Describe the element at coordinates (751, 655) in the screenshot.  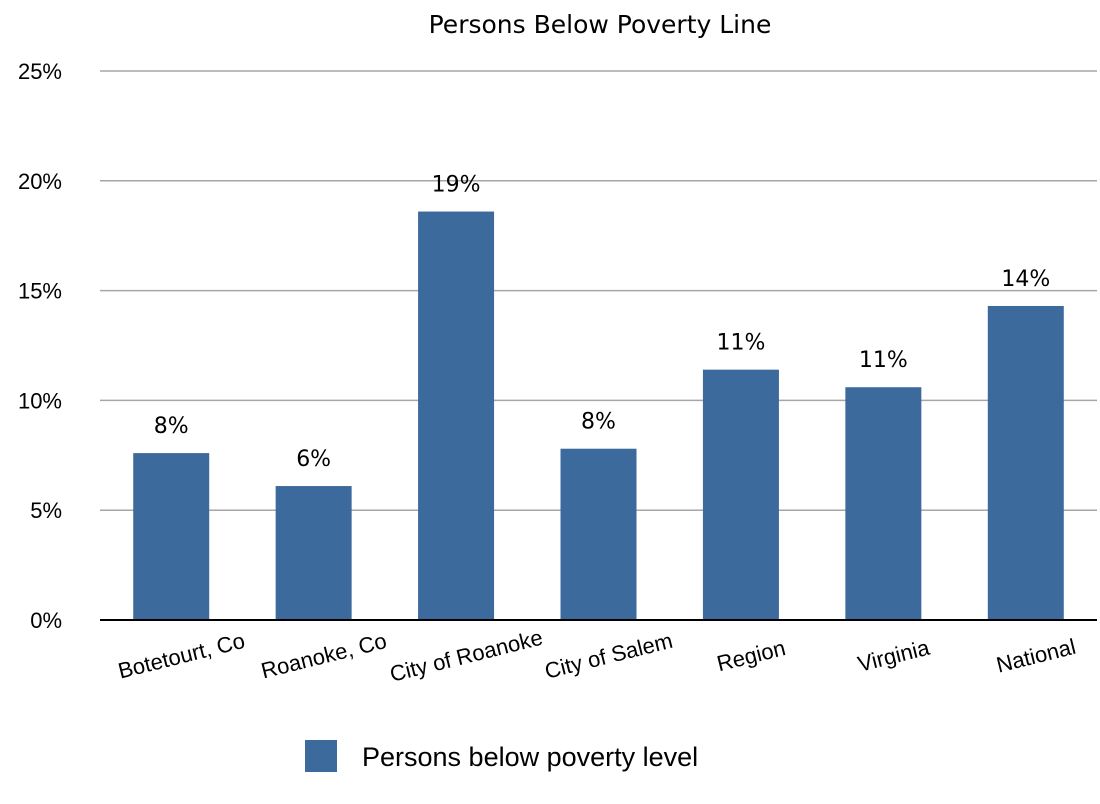
I see `x-tick-label: Region` at that location.